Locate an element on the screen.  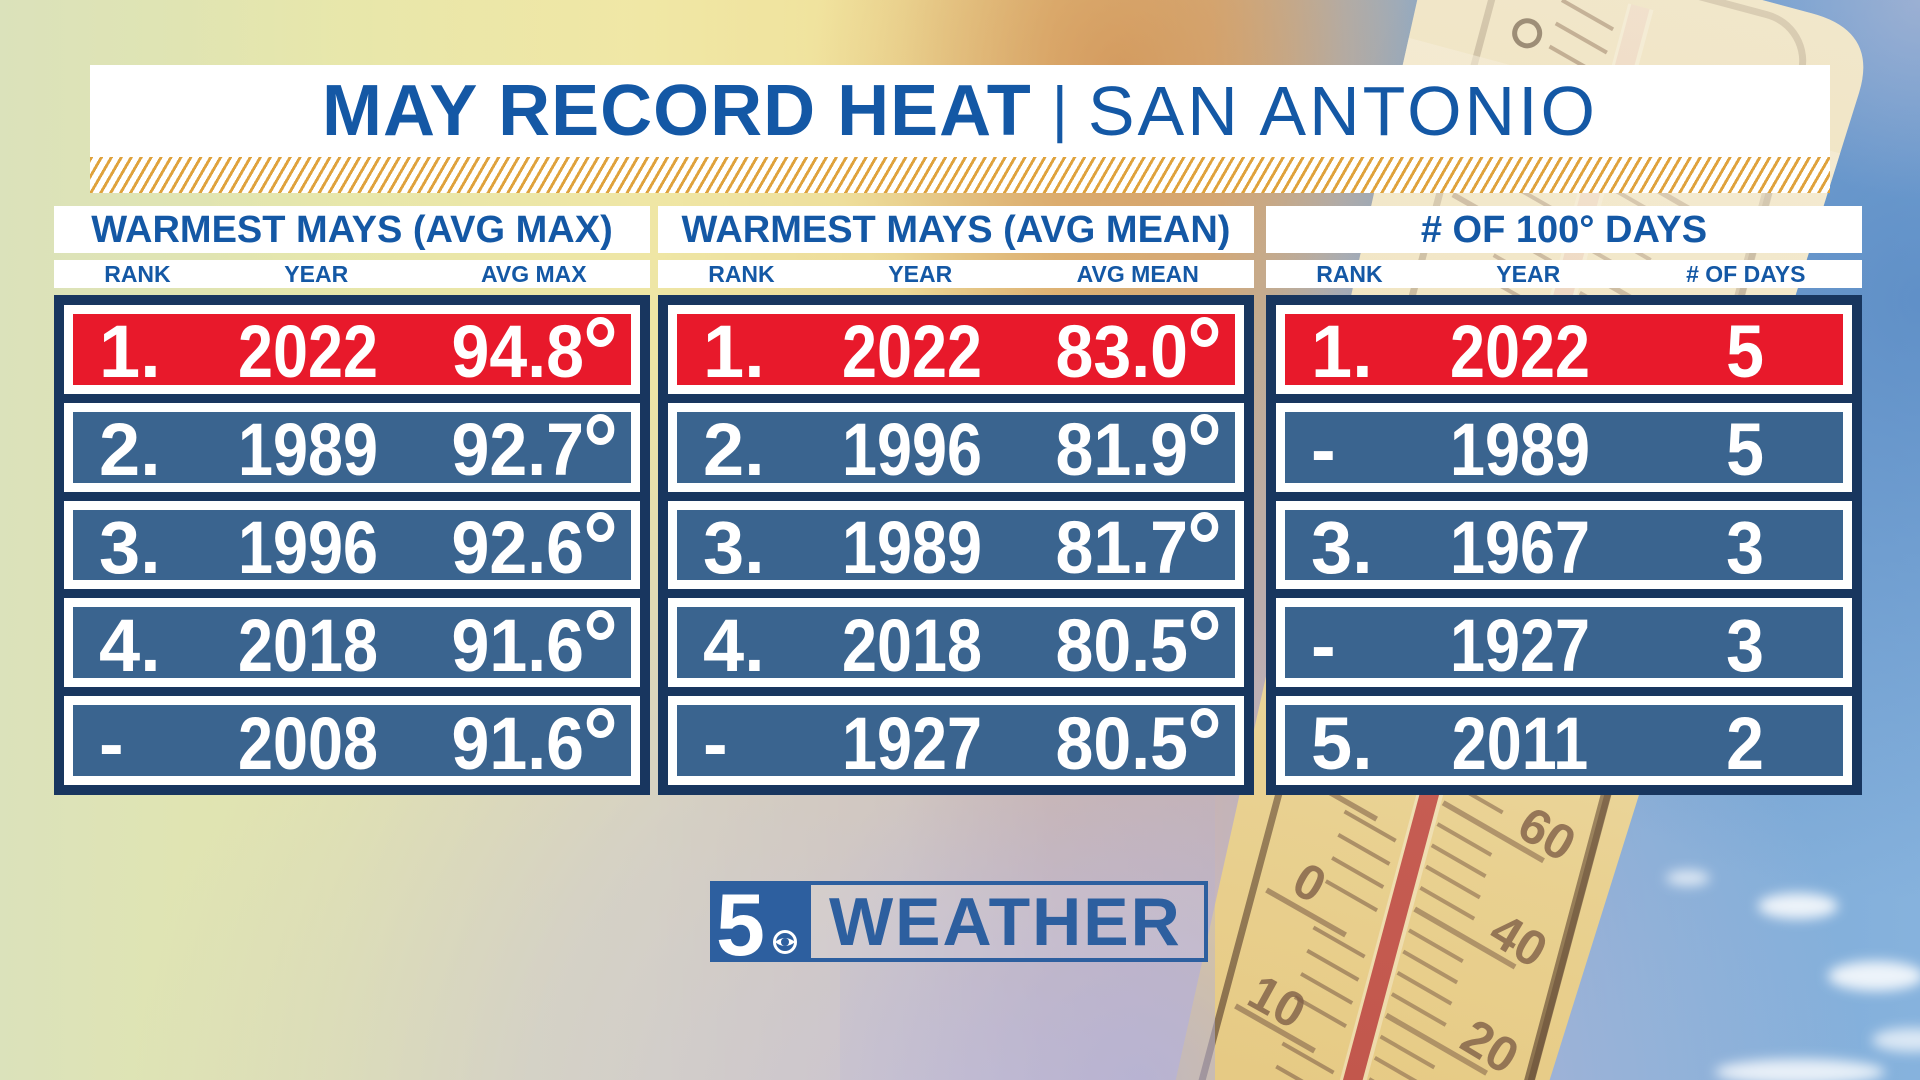
svg-text: 5 is located at coordinates (740, 921).